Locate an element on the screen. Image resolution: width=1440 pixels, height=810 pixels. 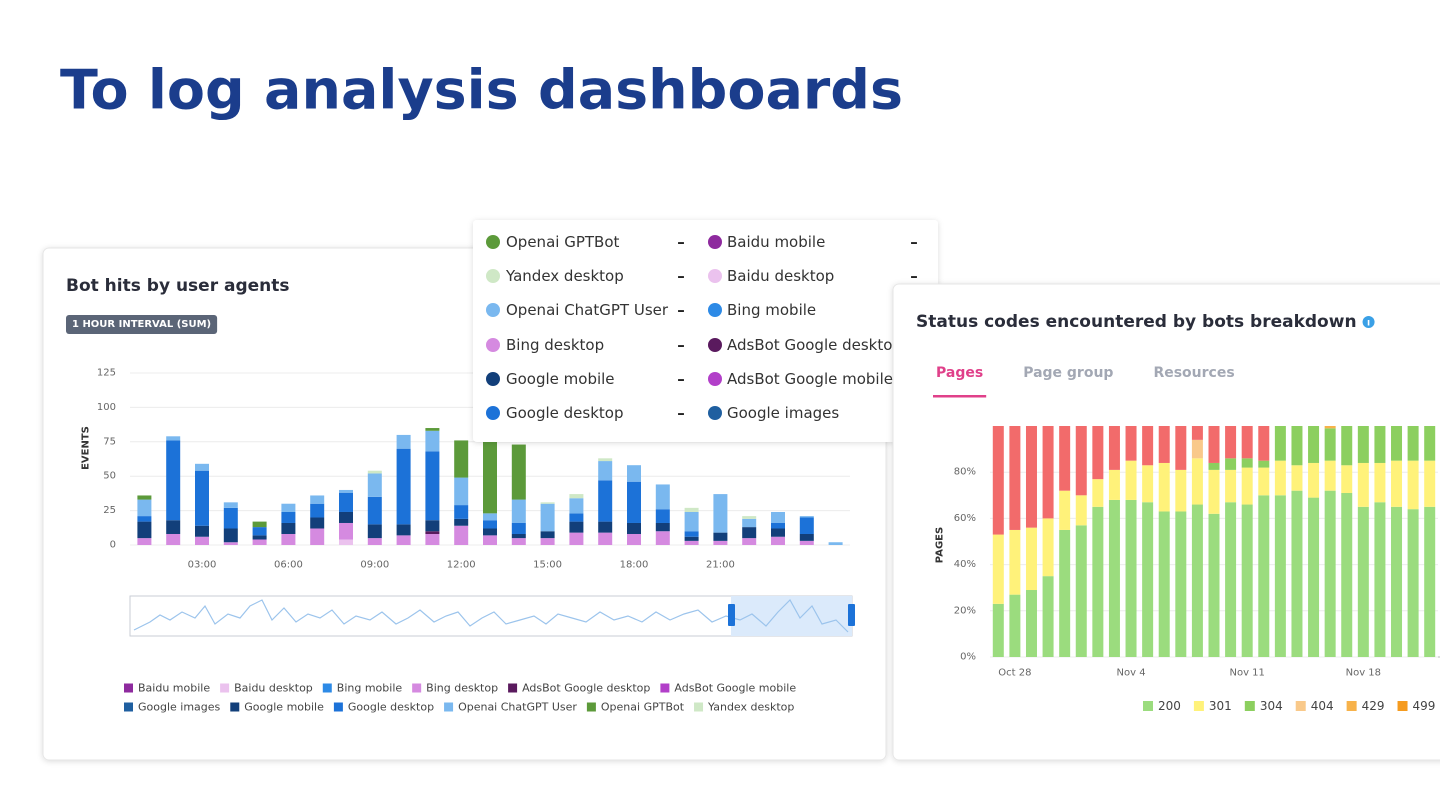
x-tick-label: 21:00 is located at coordinates (720, 565).